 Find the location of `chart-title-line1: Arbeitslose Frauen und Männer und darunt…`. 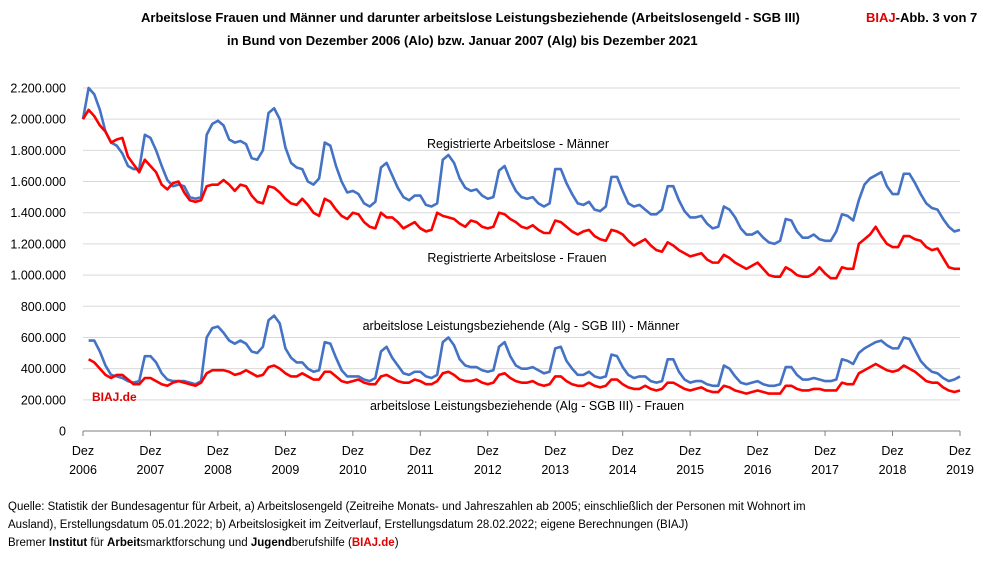

chart-title-line1: Arbeitslose Frauen und Männer und darunt… is located at coordinates (470, 17).